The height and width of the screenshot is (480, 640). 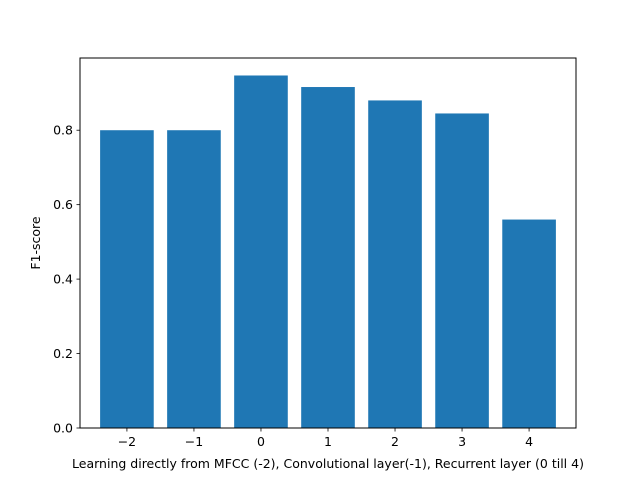 I want to click on x-tick-label: −2, so click(x=127, y=441).